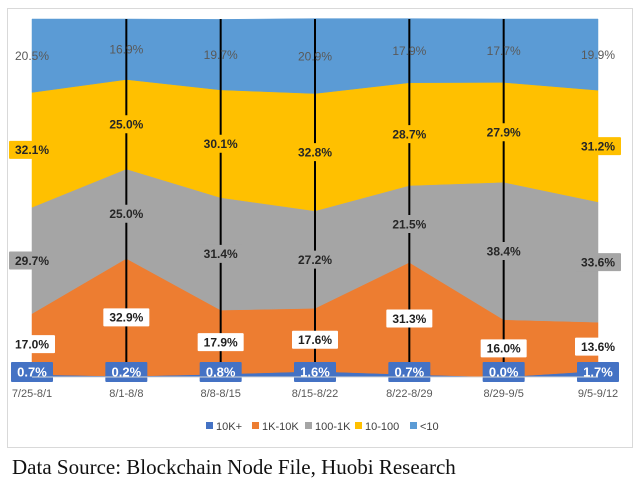 This screenshot has width=640, height=487. I want to click on data-label-10-8-22-8-29: 17.9%, so click(409, 51).